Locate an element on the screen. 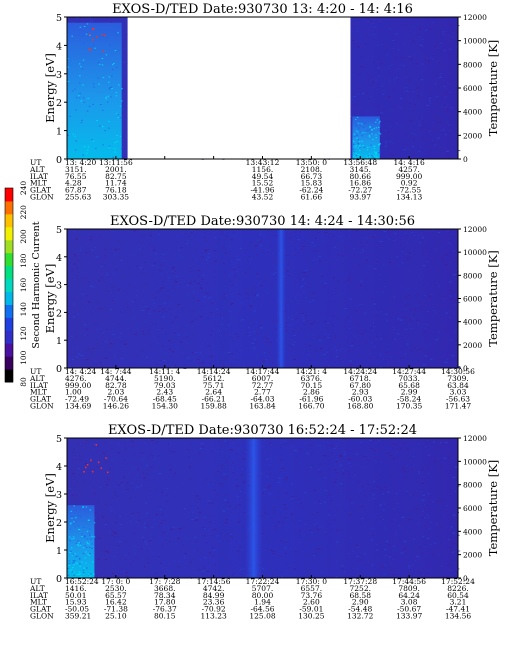 This screenshot has height=649, width=505. orbit-value: 14:27:44 is located at coordinates (409, 371).